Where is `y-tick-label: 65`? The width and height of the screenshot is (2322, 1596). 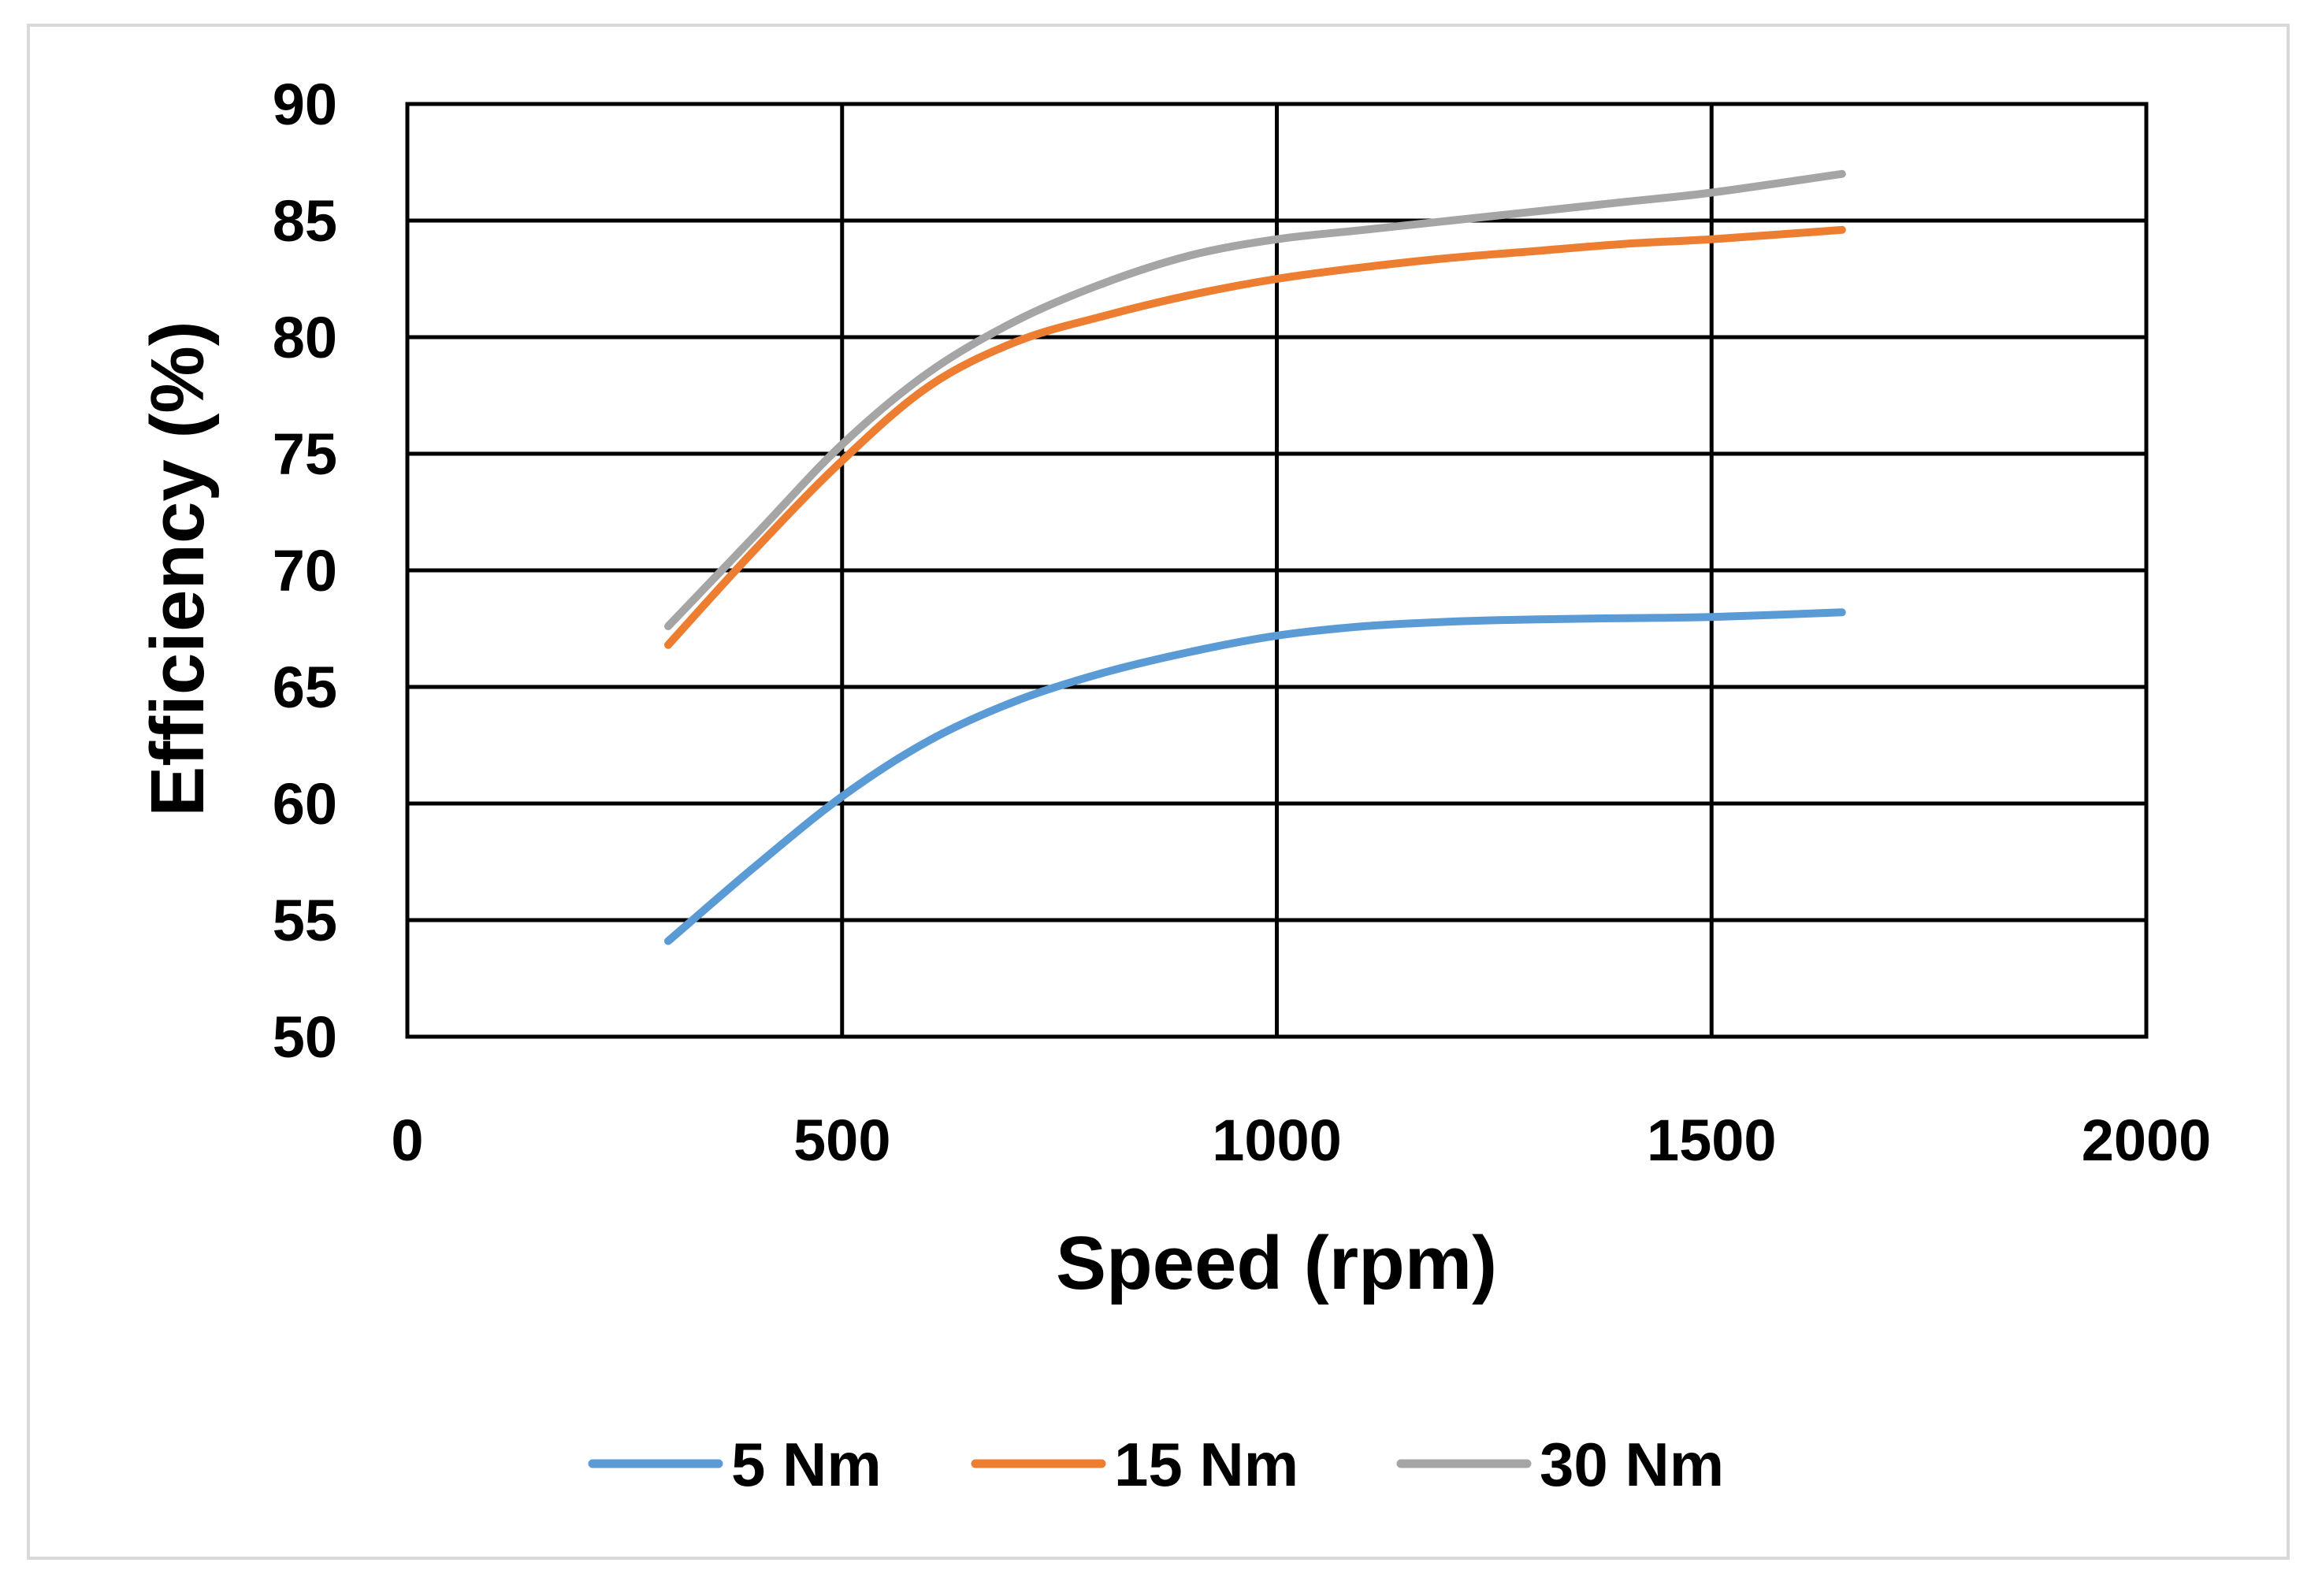
y-tick-label: 65 is located at coordinates (305, 687).